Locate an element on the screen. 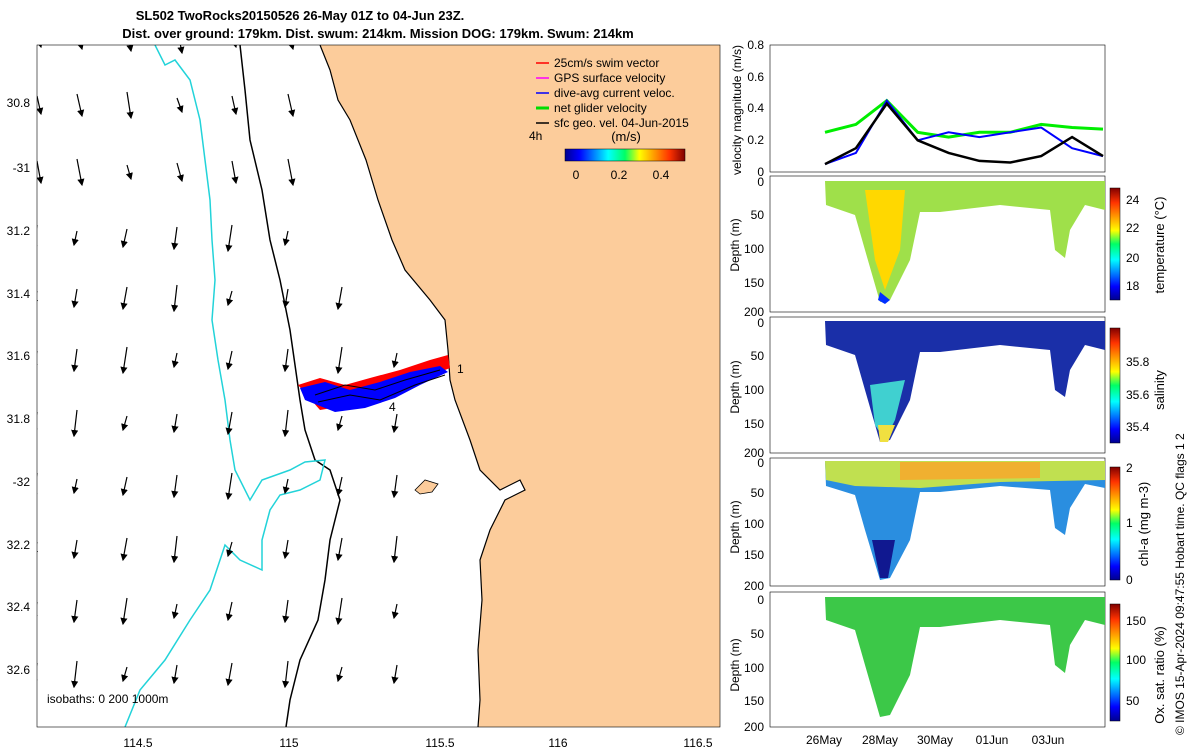  ox-ytick: 200 is located at coordinates (754, 727).